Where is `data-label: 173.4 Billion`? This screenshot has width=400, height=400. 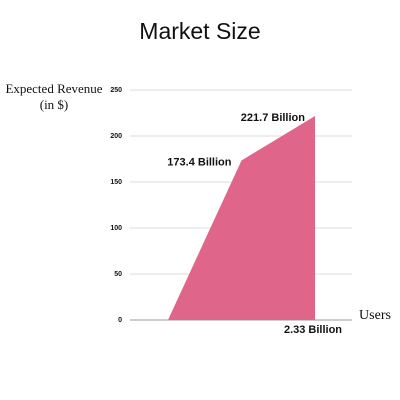 data-label: 173.4 Billion is located at coordinates (199, 162).